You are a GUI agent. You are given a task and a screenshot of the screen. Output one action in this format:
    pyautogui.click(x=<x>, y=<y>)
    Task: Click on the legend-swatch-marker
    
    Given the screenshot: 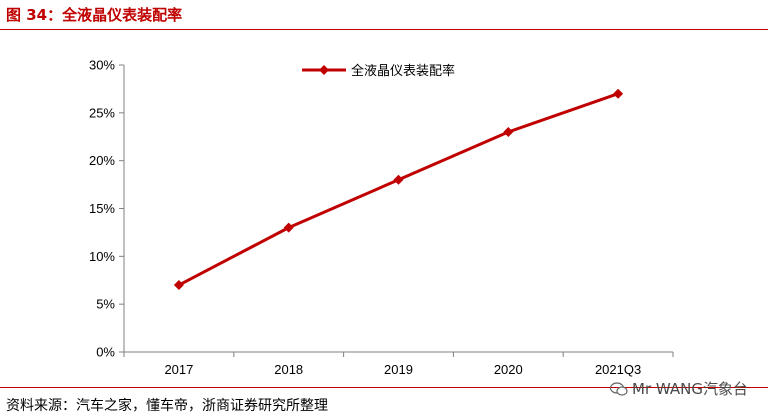 What is the action you would take?
    pyautogui.click(x=324, y=70)
    